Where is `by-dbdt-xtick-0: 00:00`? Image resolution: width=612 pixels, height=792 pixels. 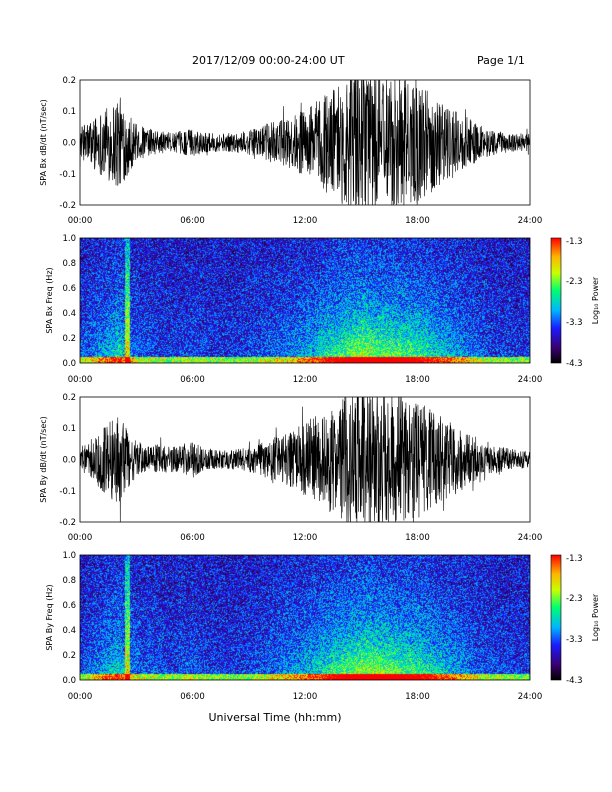
by-dbdt-xtick-0: 00:00 is located at coordinates (80, 538).